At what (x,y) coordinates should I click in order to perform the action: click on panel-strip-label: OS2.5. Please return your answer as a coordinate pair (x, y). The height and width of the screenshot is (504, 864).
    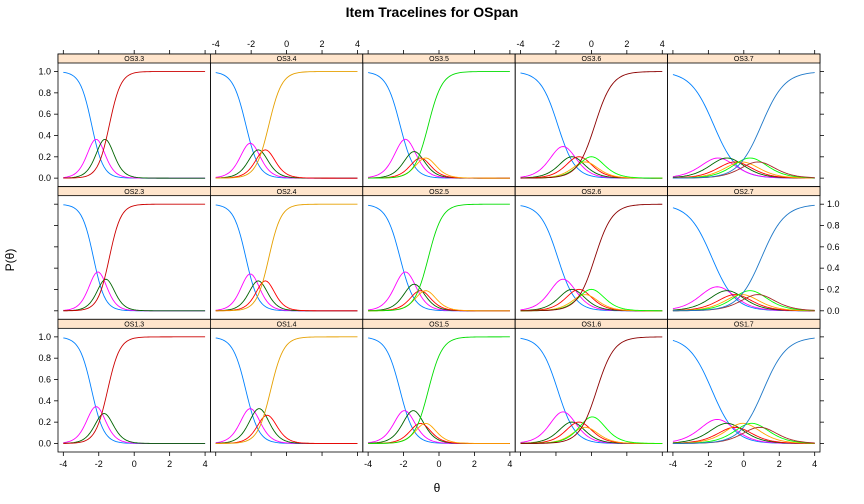
    Looking at the image, I should click on (439, 192).